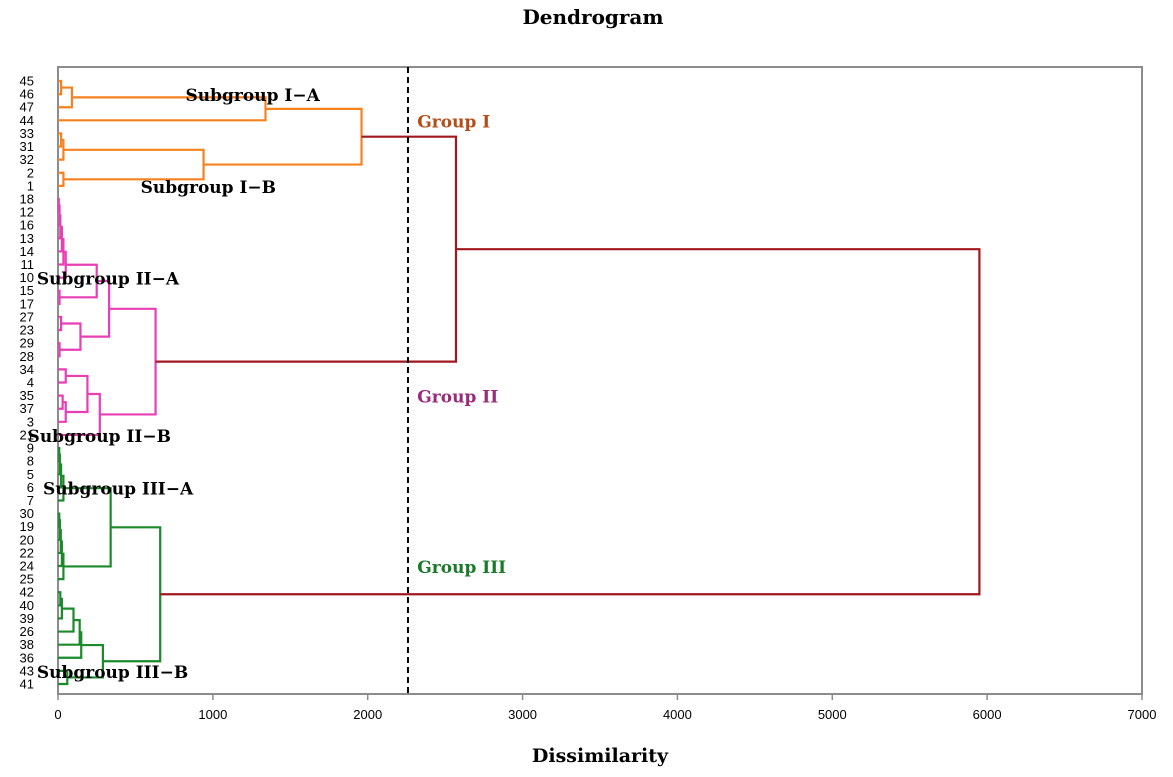  What do you see at coordinates (57, 714) in the screenshot?
I see `x-tick-label: 0` at bounding box center [57, 714].